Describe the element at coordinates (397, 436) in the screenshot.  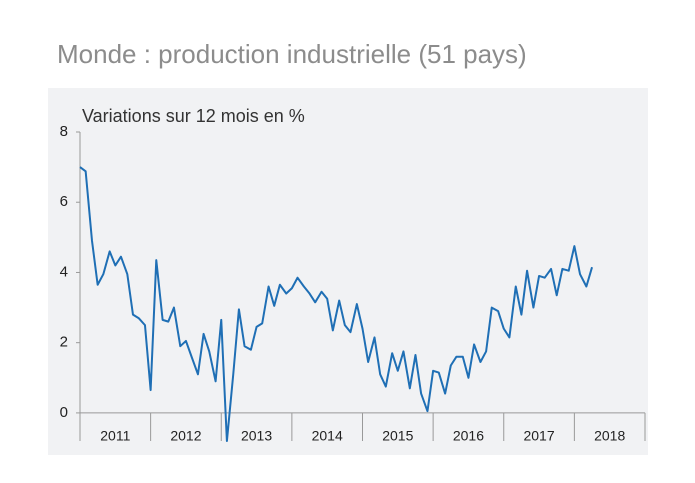
I see `x-tick-label: 2015` at that location.